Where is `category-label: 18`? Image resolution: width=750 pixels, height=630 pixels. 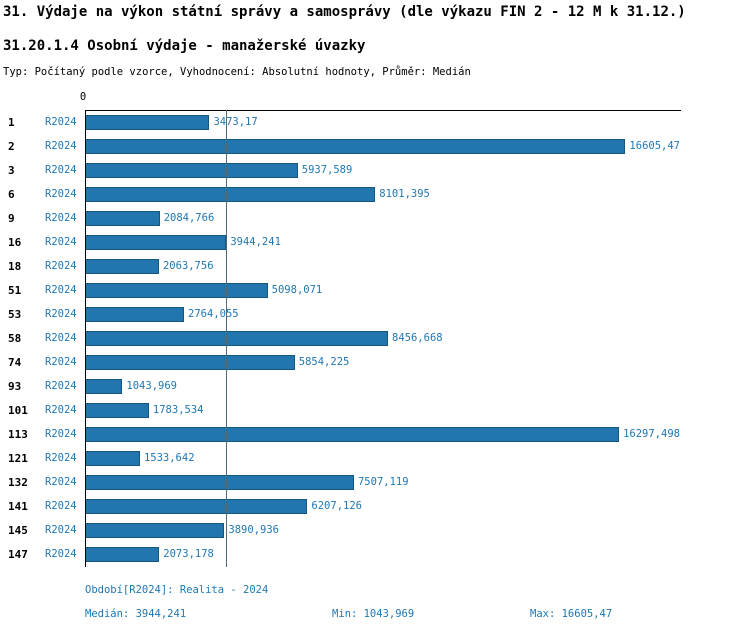 category-label: 18 is located at coordinates (15, 266).